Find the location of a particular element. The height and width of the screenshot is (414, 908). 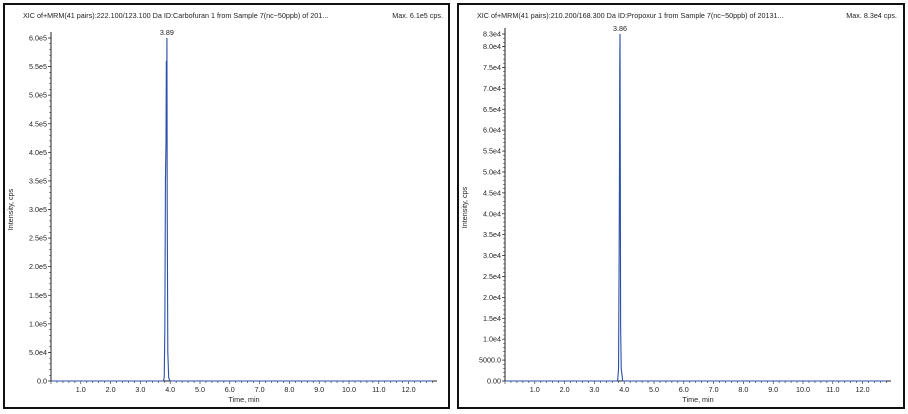

y-tick-label: 3.0e5 is located at coordinates (38, 209).